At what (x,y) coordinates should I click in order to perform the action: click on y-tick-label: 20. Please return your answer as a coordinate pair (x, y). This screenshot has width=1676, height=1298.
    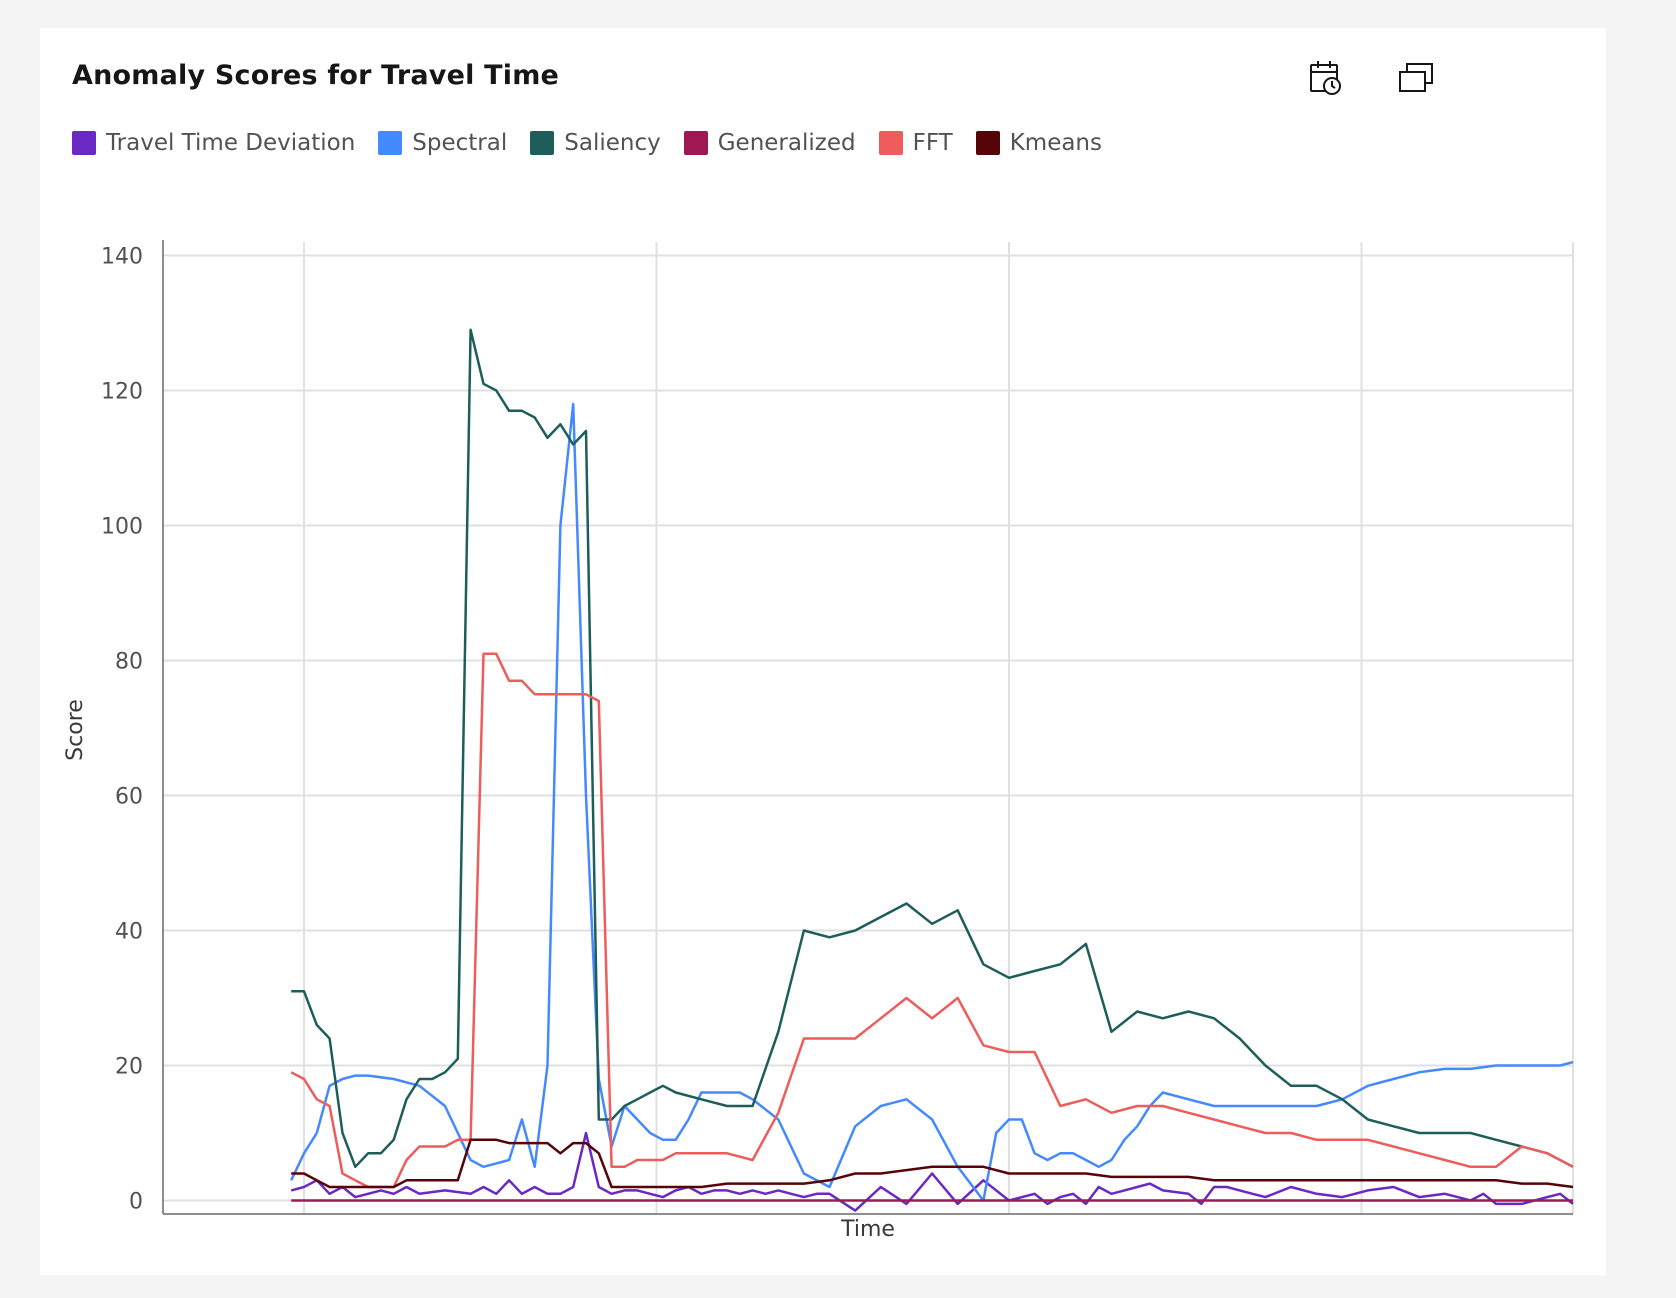
    Looking at the image, I should click on (129, 1067).